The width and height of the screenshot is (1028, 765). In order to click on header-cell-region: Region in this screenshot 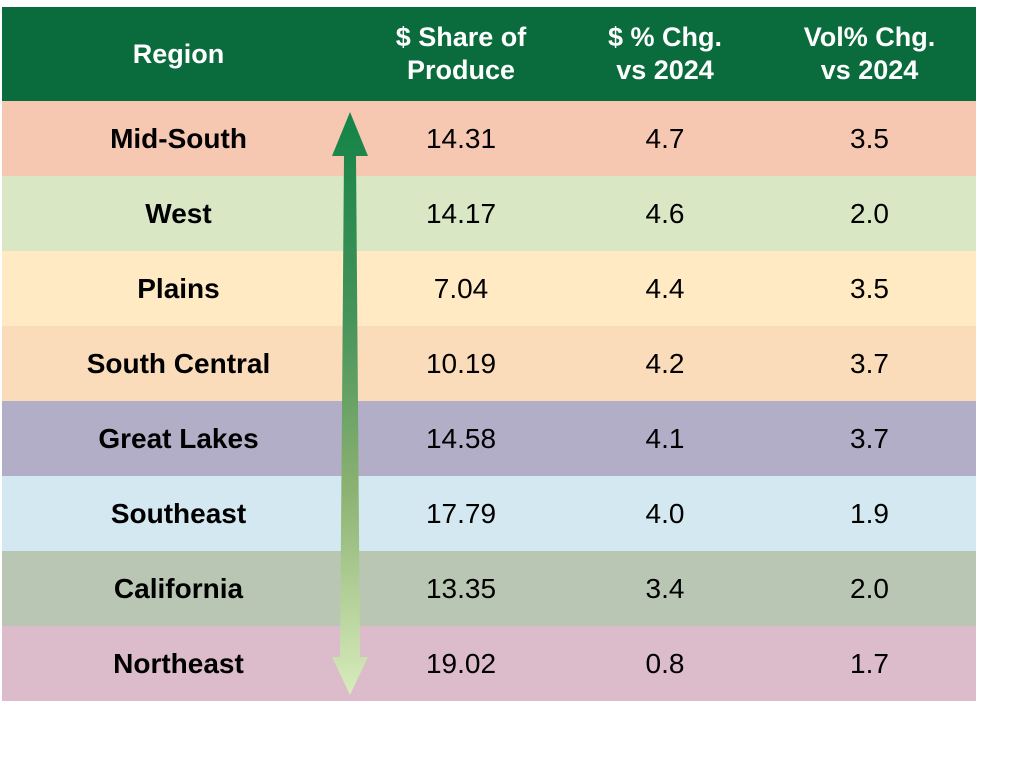, I will do `click(178, 54)`.